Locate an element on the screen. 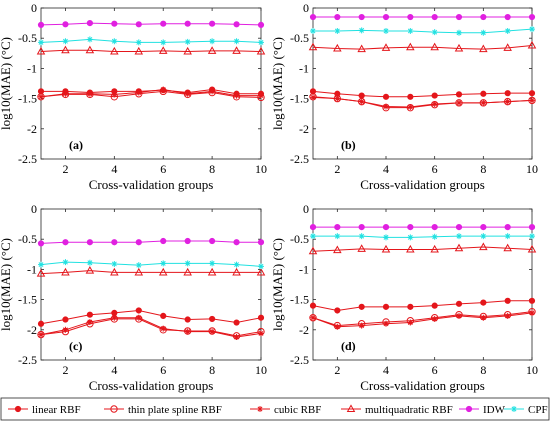 This screenshot has width=550, height=441. legend-label: thin plate spline RBF is located at coordinates (175, 410).